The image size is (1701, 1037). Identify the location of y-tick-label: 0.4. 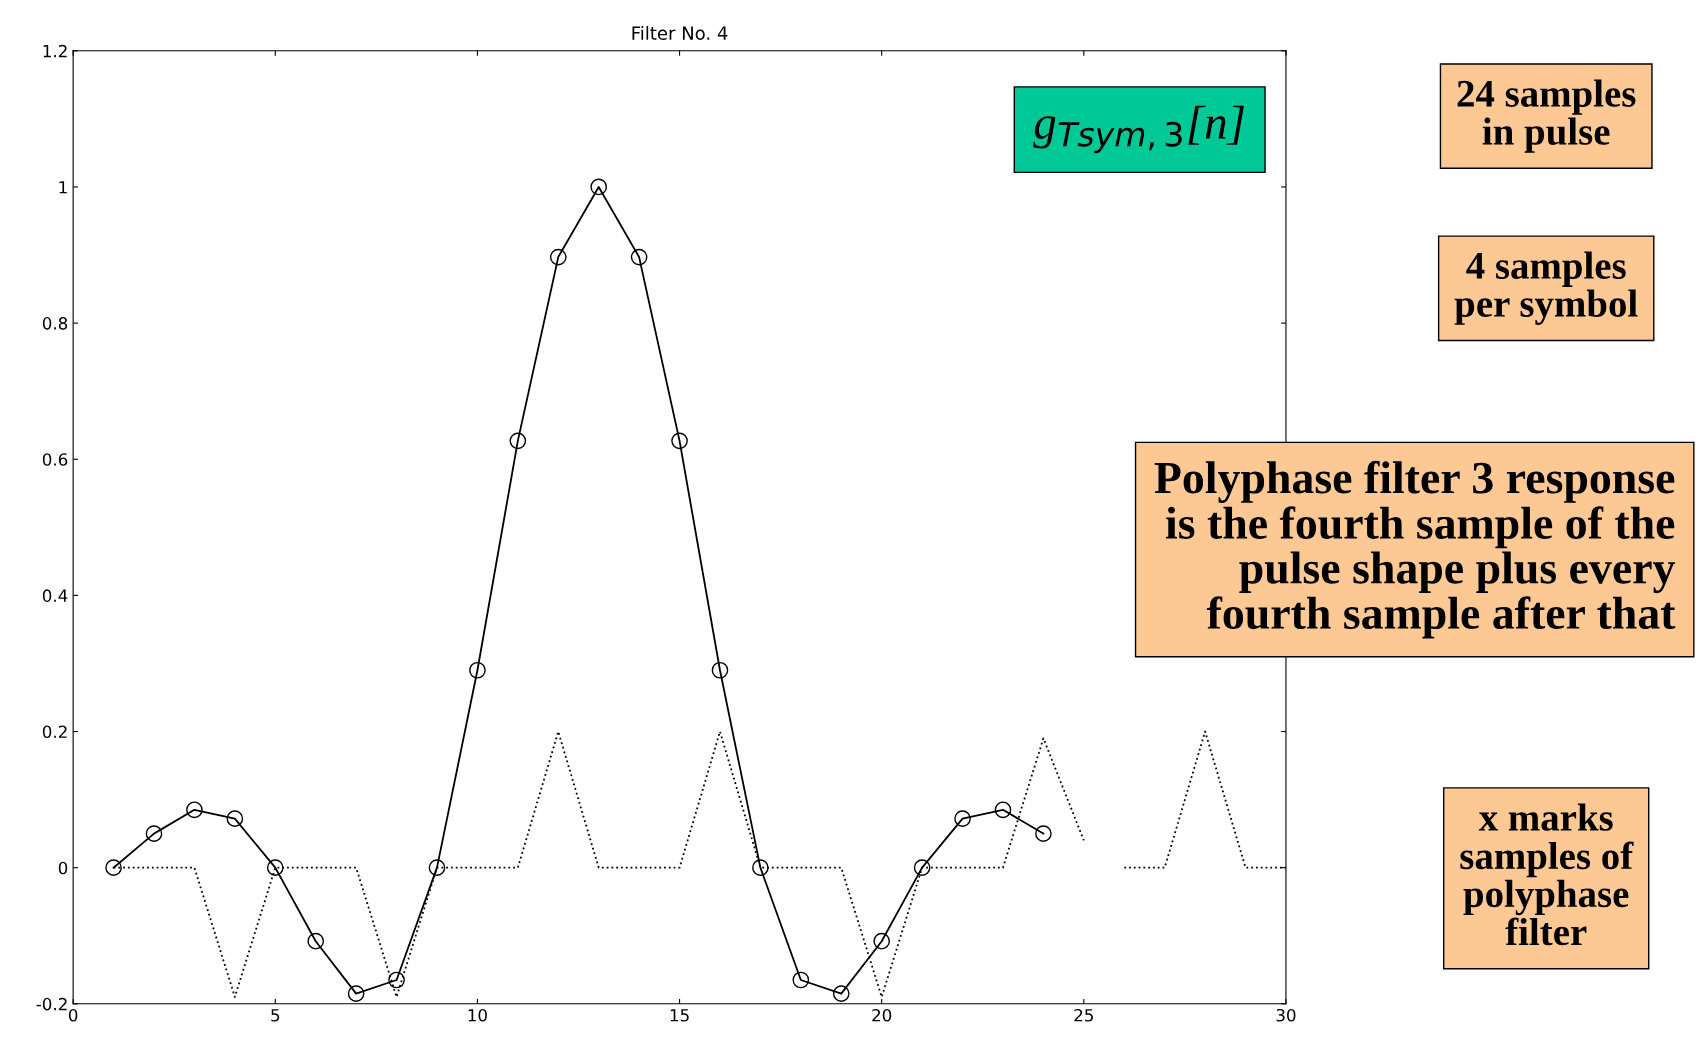
(55, 595).